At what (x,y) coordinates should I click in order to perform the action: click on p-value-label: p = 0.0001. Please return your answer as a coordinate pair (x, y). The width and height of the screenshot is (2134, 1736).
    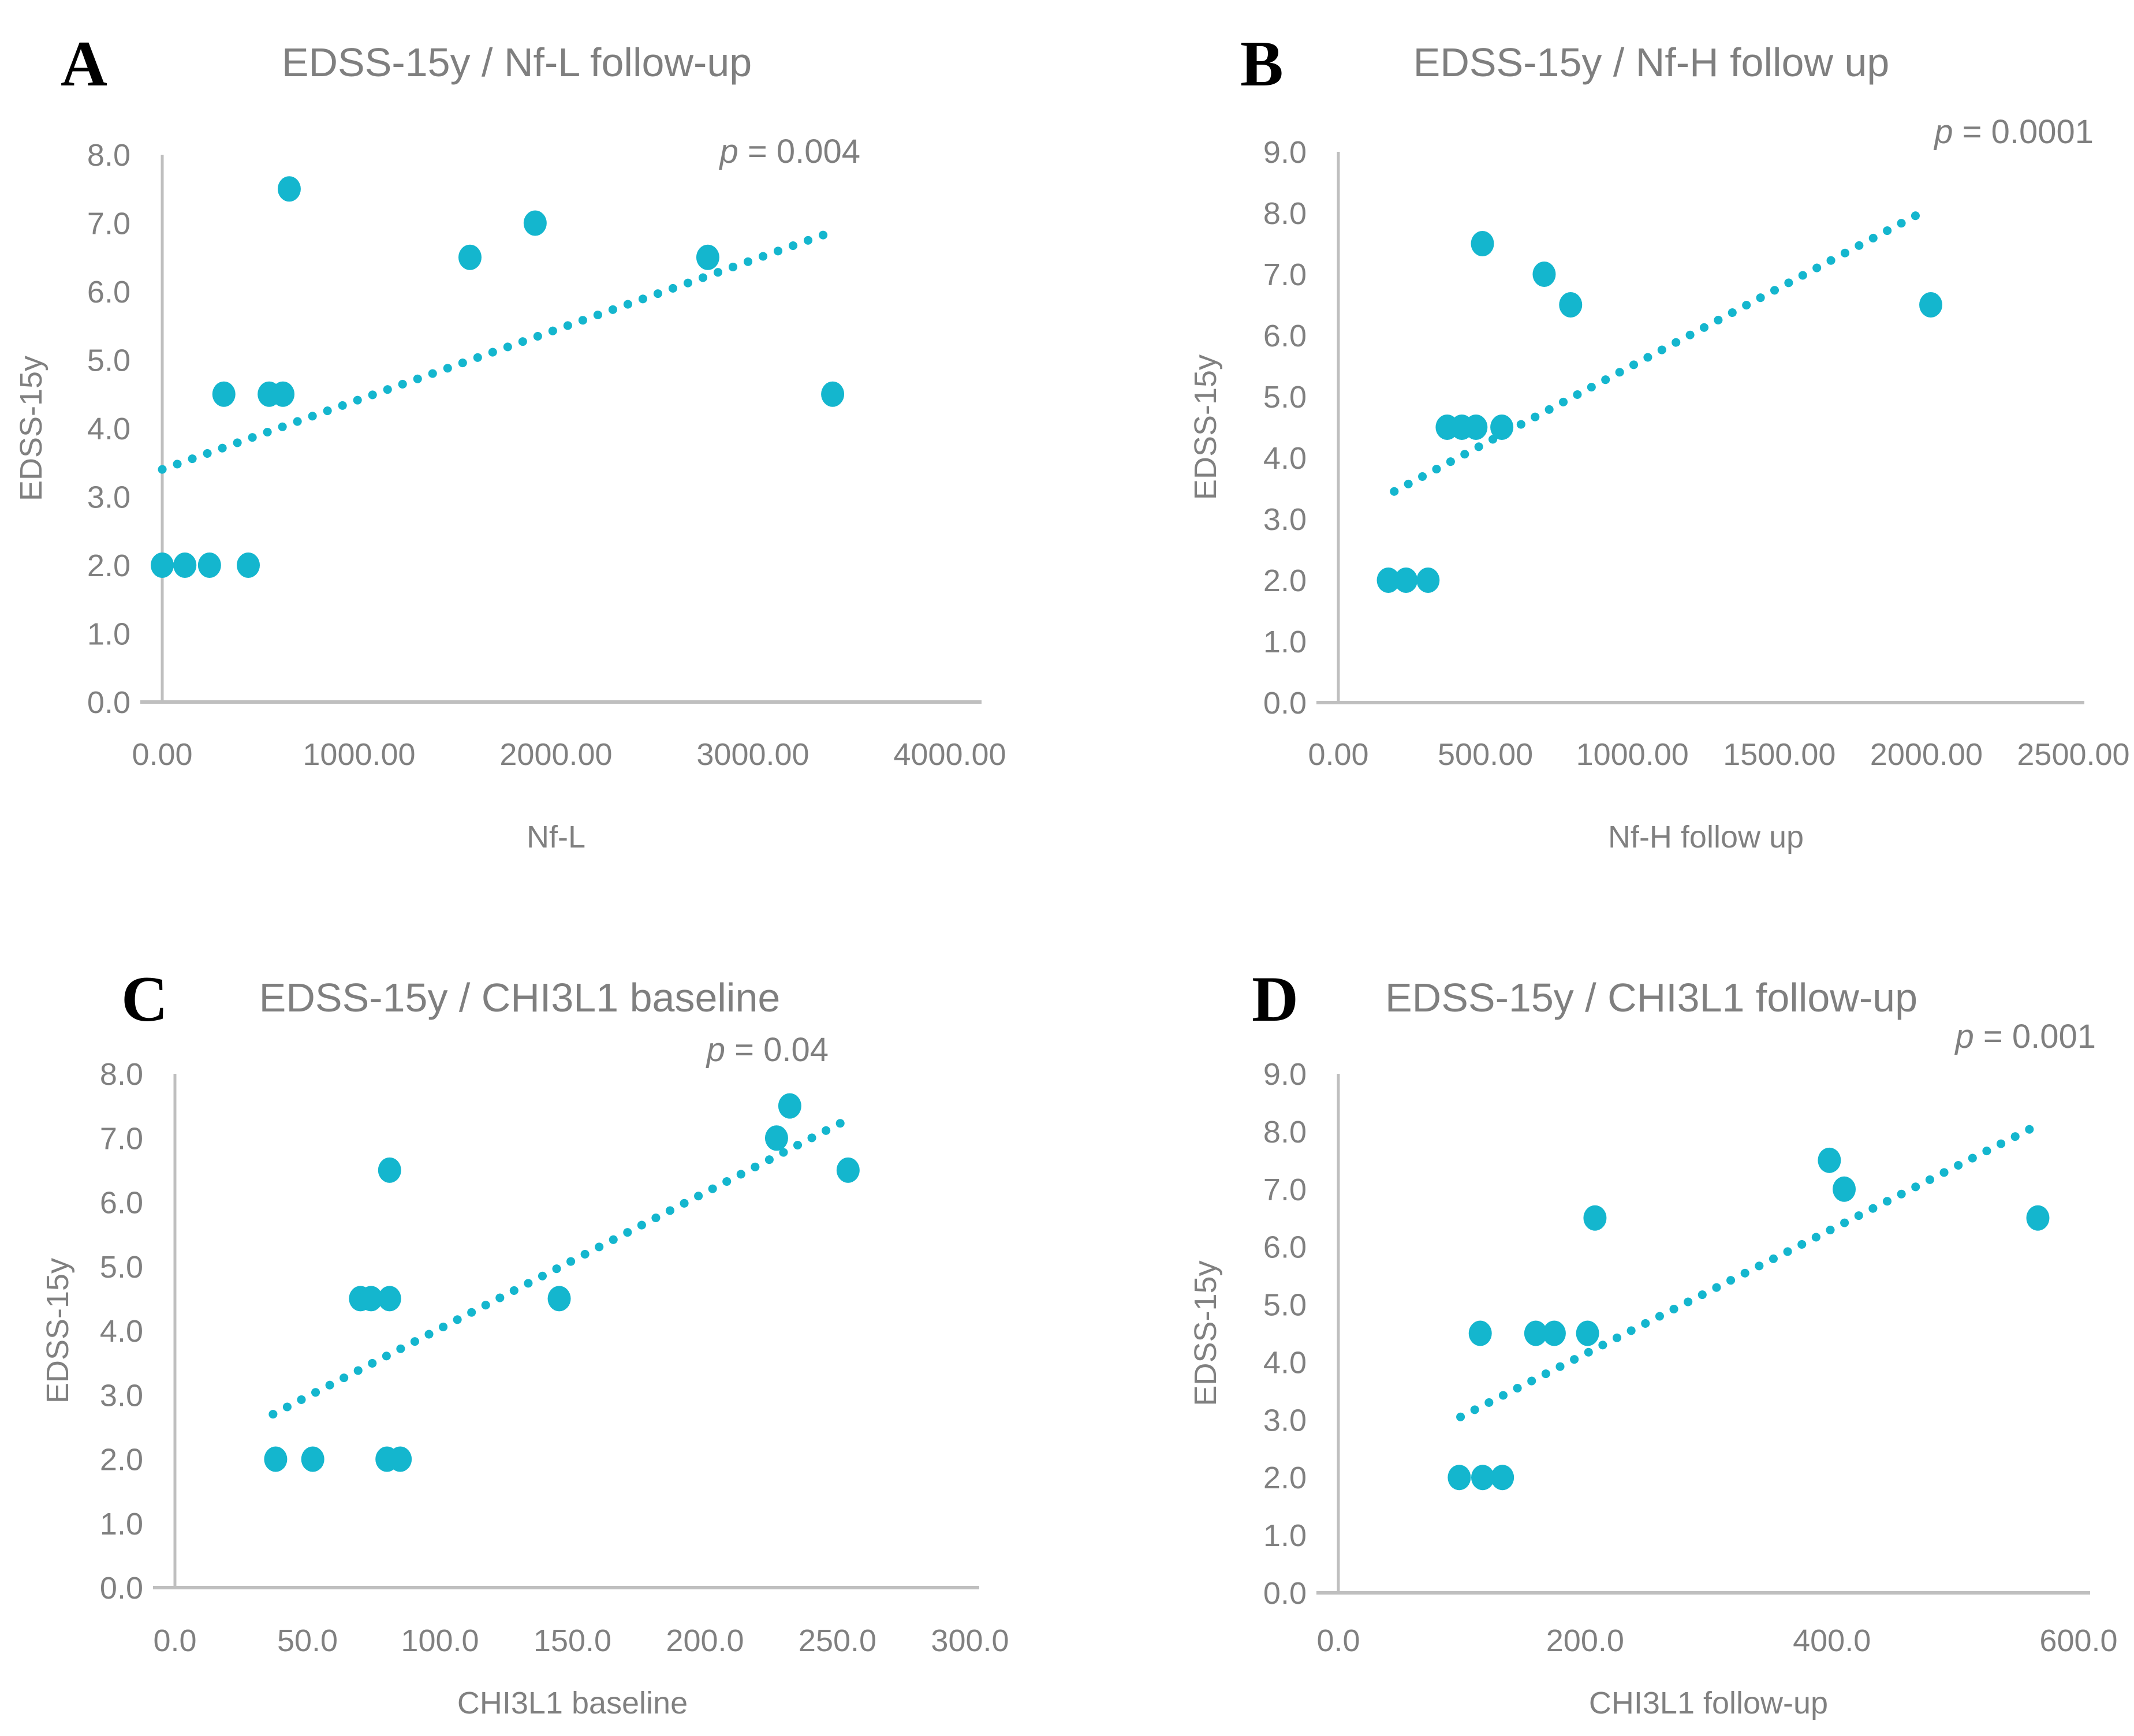
    Looking at the image, I should click on (2013, 132).